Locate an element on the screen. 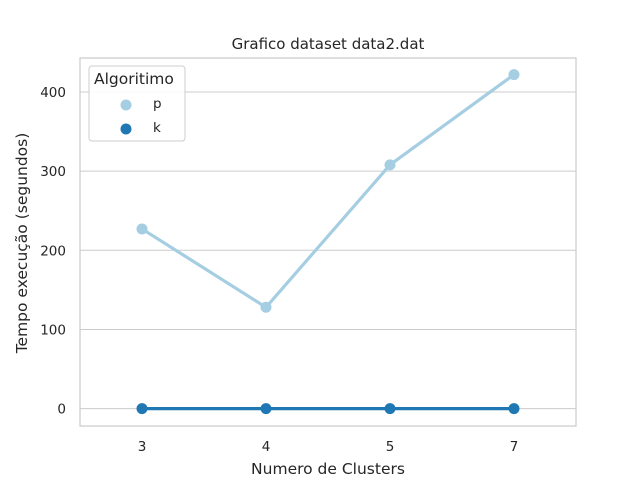 The height and width of the screenshot is (485, 640). chart-title: Grafico dataset data2.dat is located at coordinates (328, 44).